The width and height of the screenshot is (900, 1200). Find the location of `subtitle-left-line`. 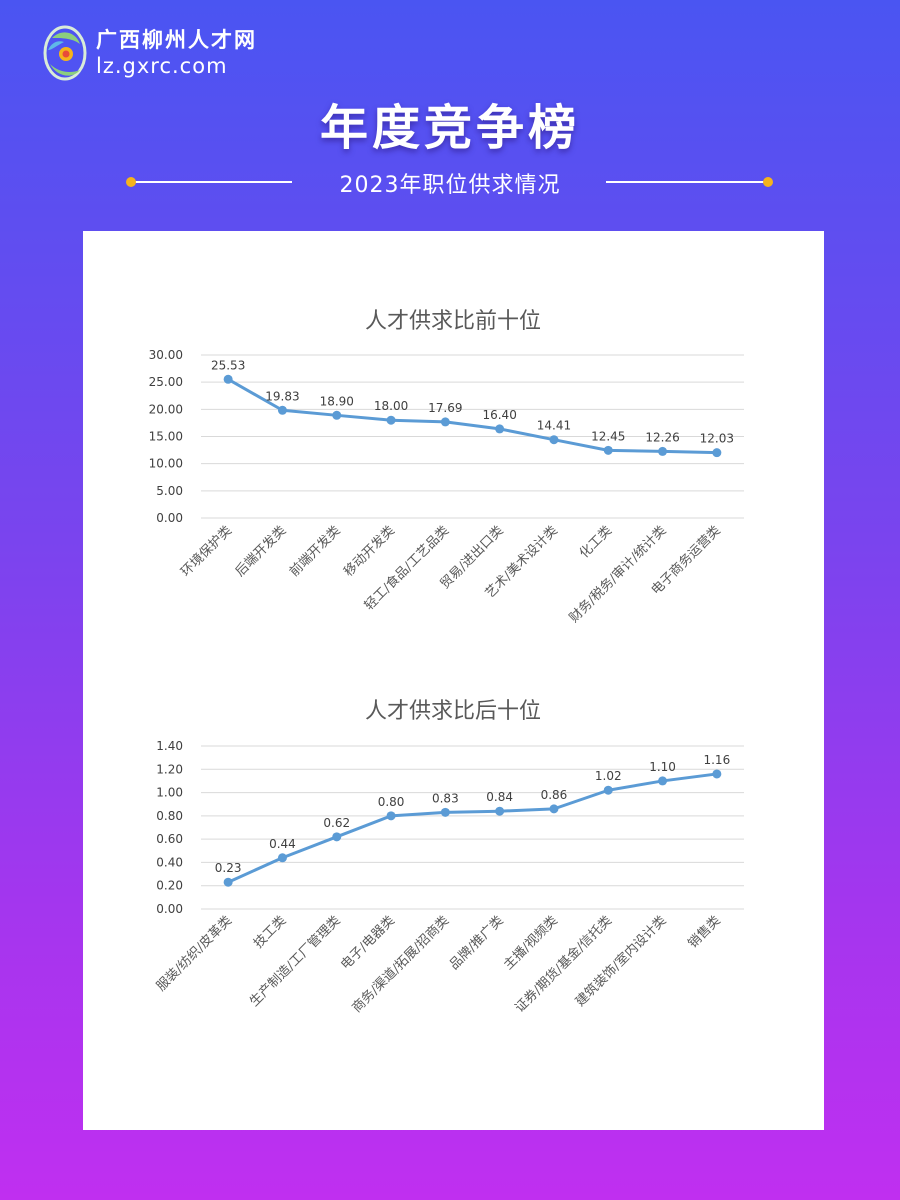

subtitle-left-line is located at coordinates (213, 182).